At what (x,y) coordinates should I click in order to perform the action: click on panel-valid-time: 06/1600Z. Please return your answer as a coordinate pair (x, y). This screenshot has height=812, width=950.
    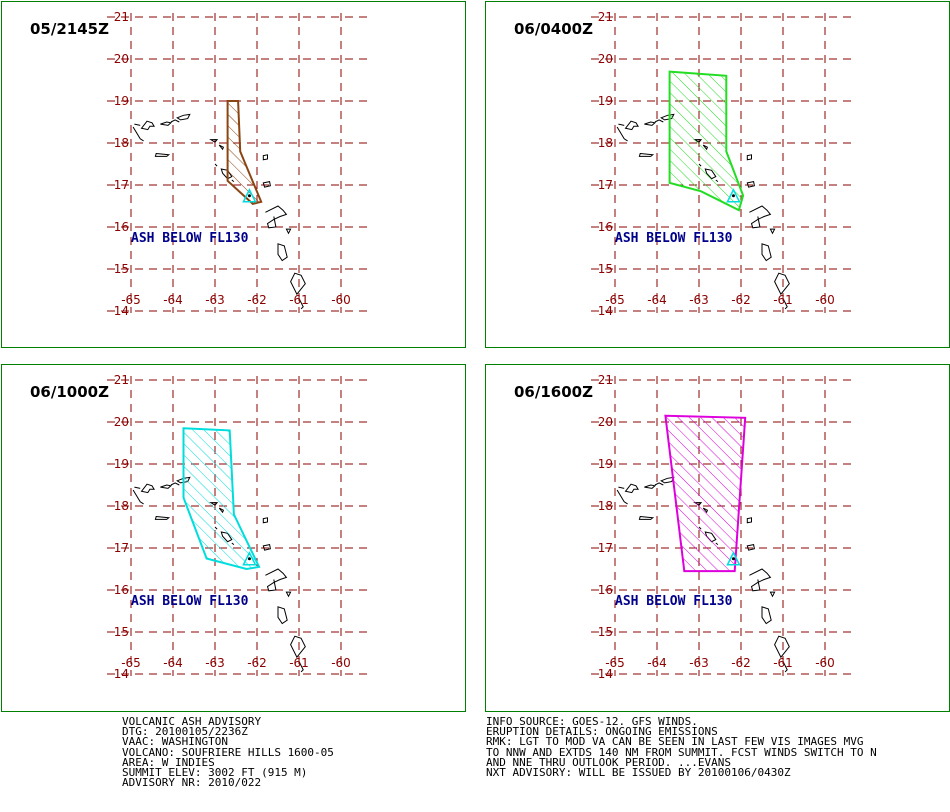
    Looking at the image, I should click on (553, 392).